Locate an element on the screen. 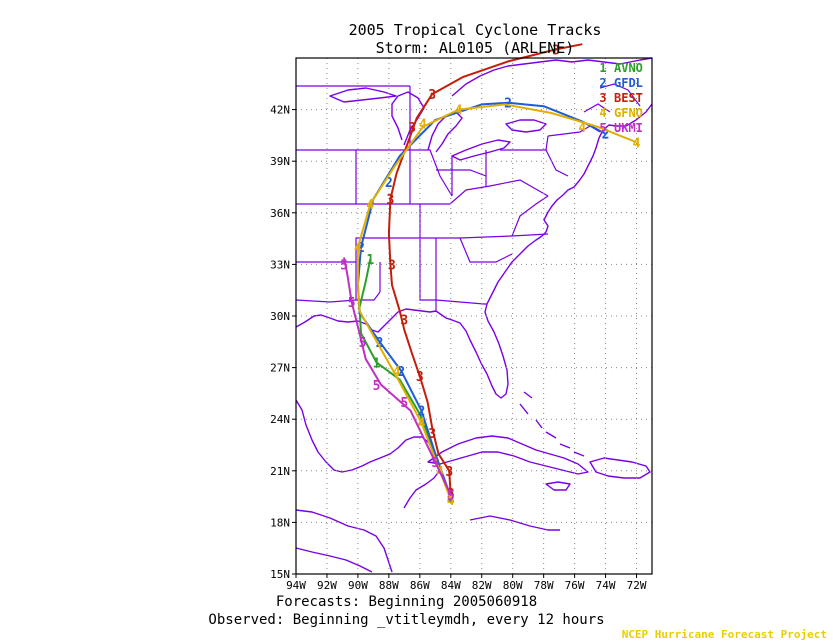  x-tick-label: 80W is located at coordinates (513, 585).